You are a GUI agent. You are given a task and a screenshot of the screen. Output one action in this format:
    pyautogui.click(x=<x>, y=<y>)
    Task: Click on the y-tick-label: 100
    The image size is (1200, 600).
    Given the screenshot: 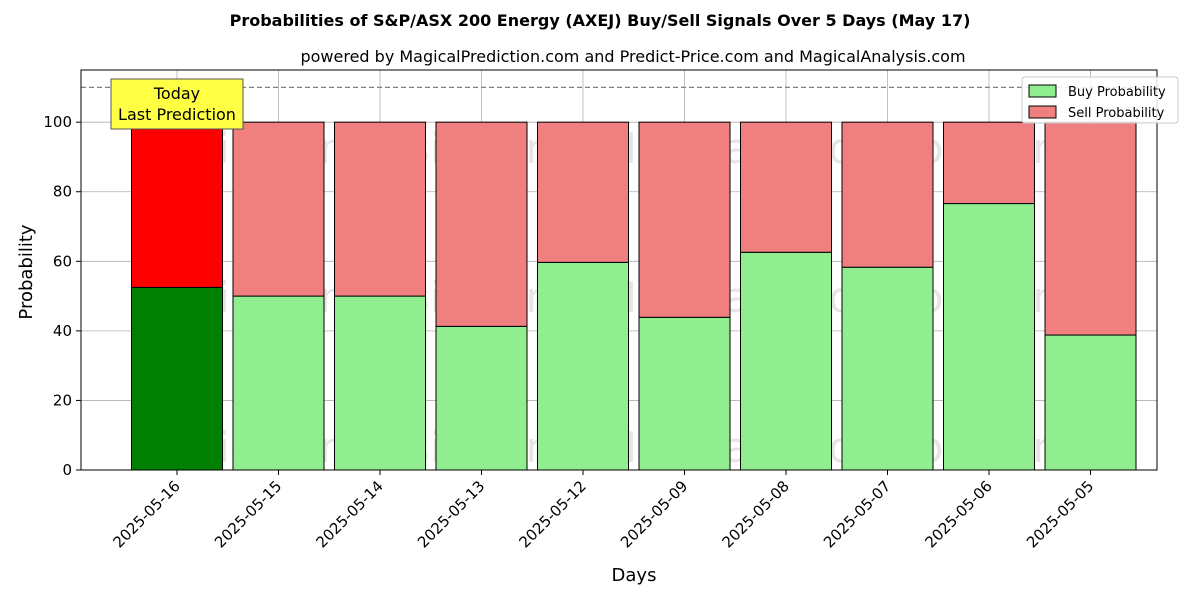 What is the action you would take?
    pyautogui.click(x=57, y=122)
    